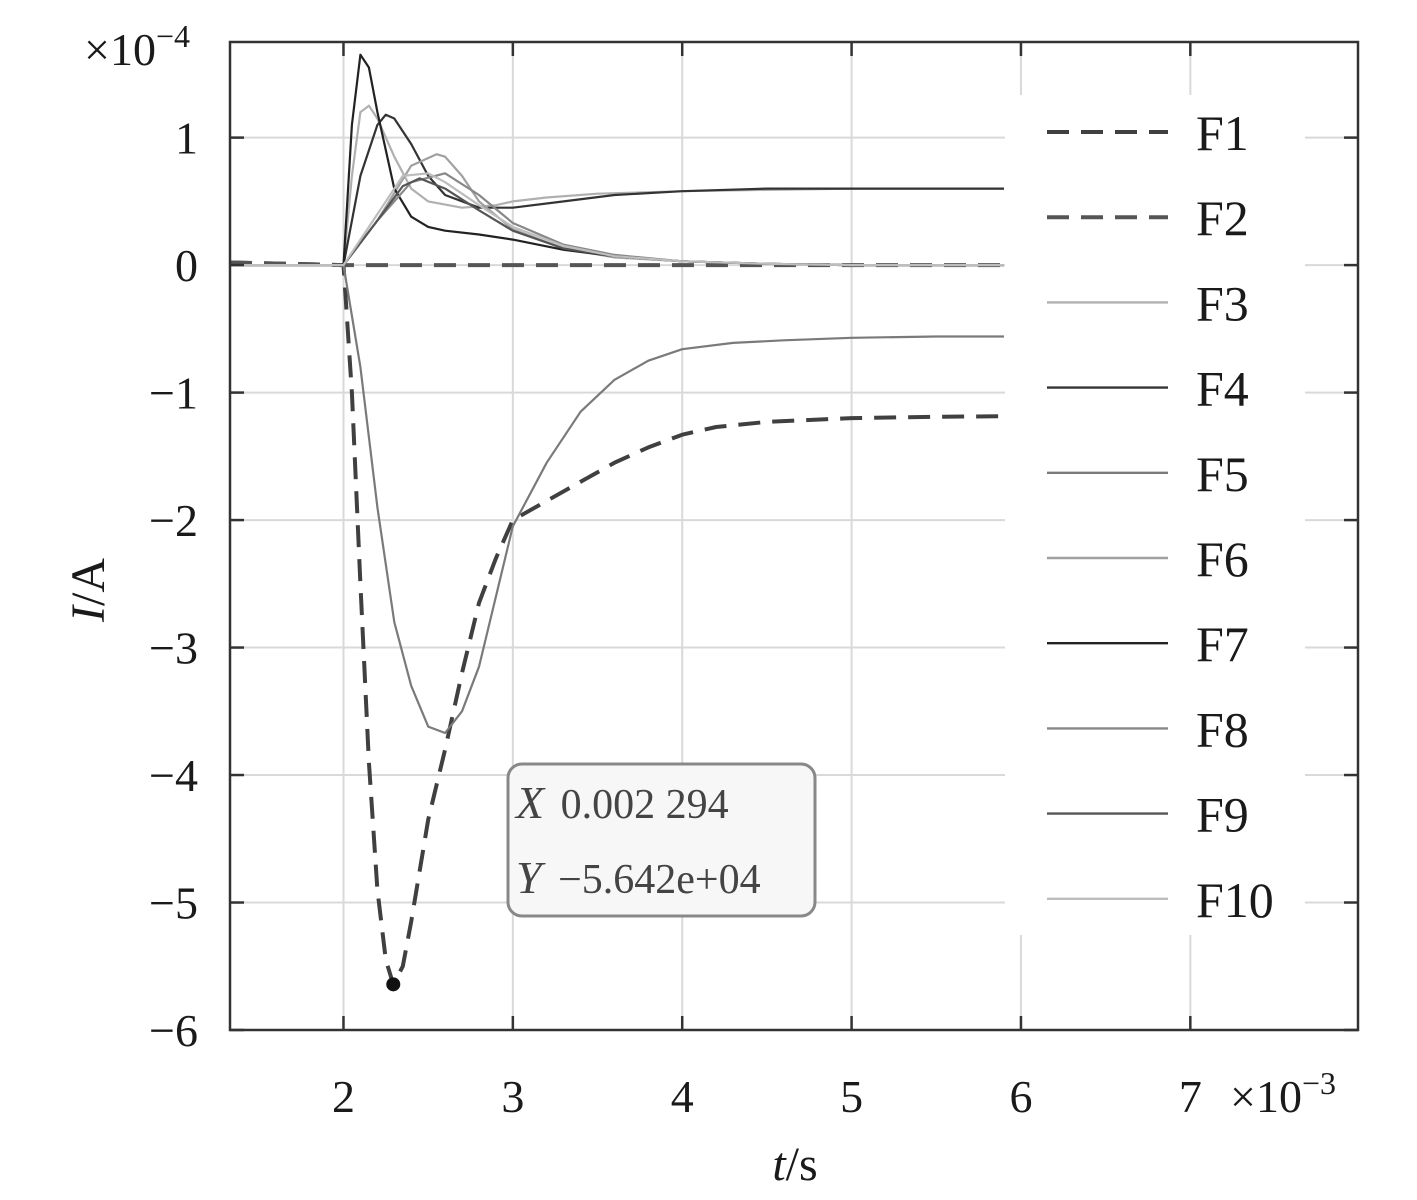 The width and height of the screenshot is (1417, 1200). I want to click on datatip-x-value: 0.002 294, so click(645, 805).